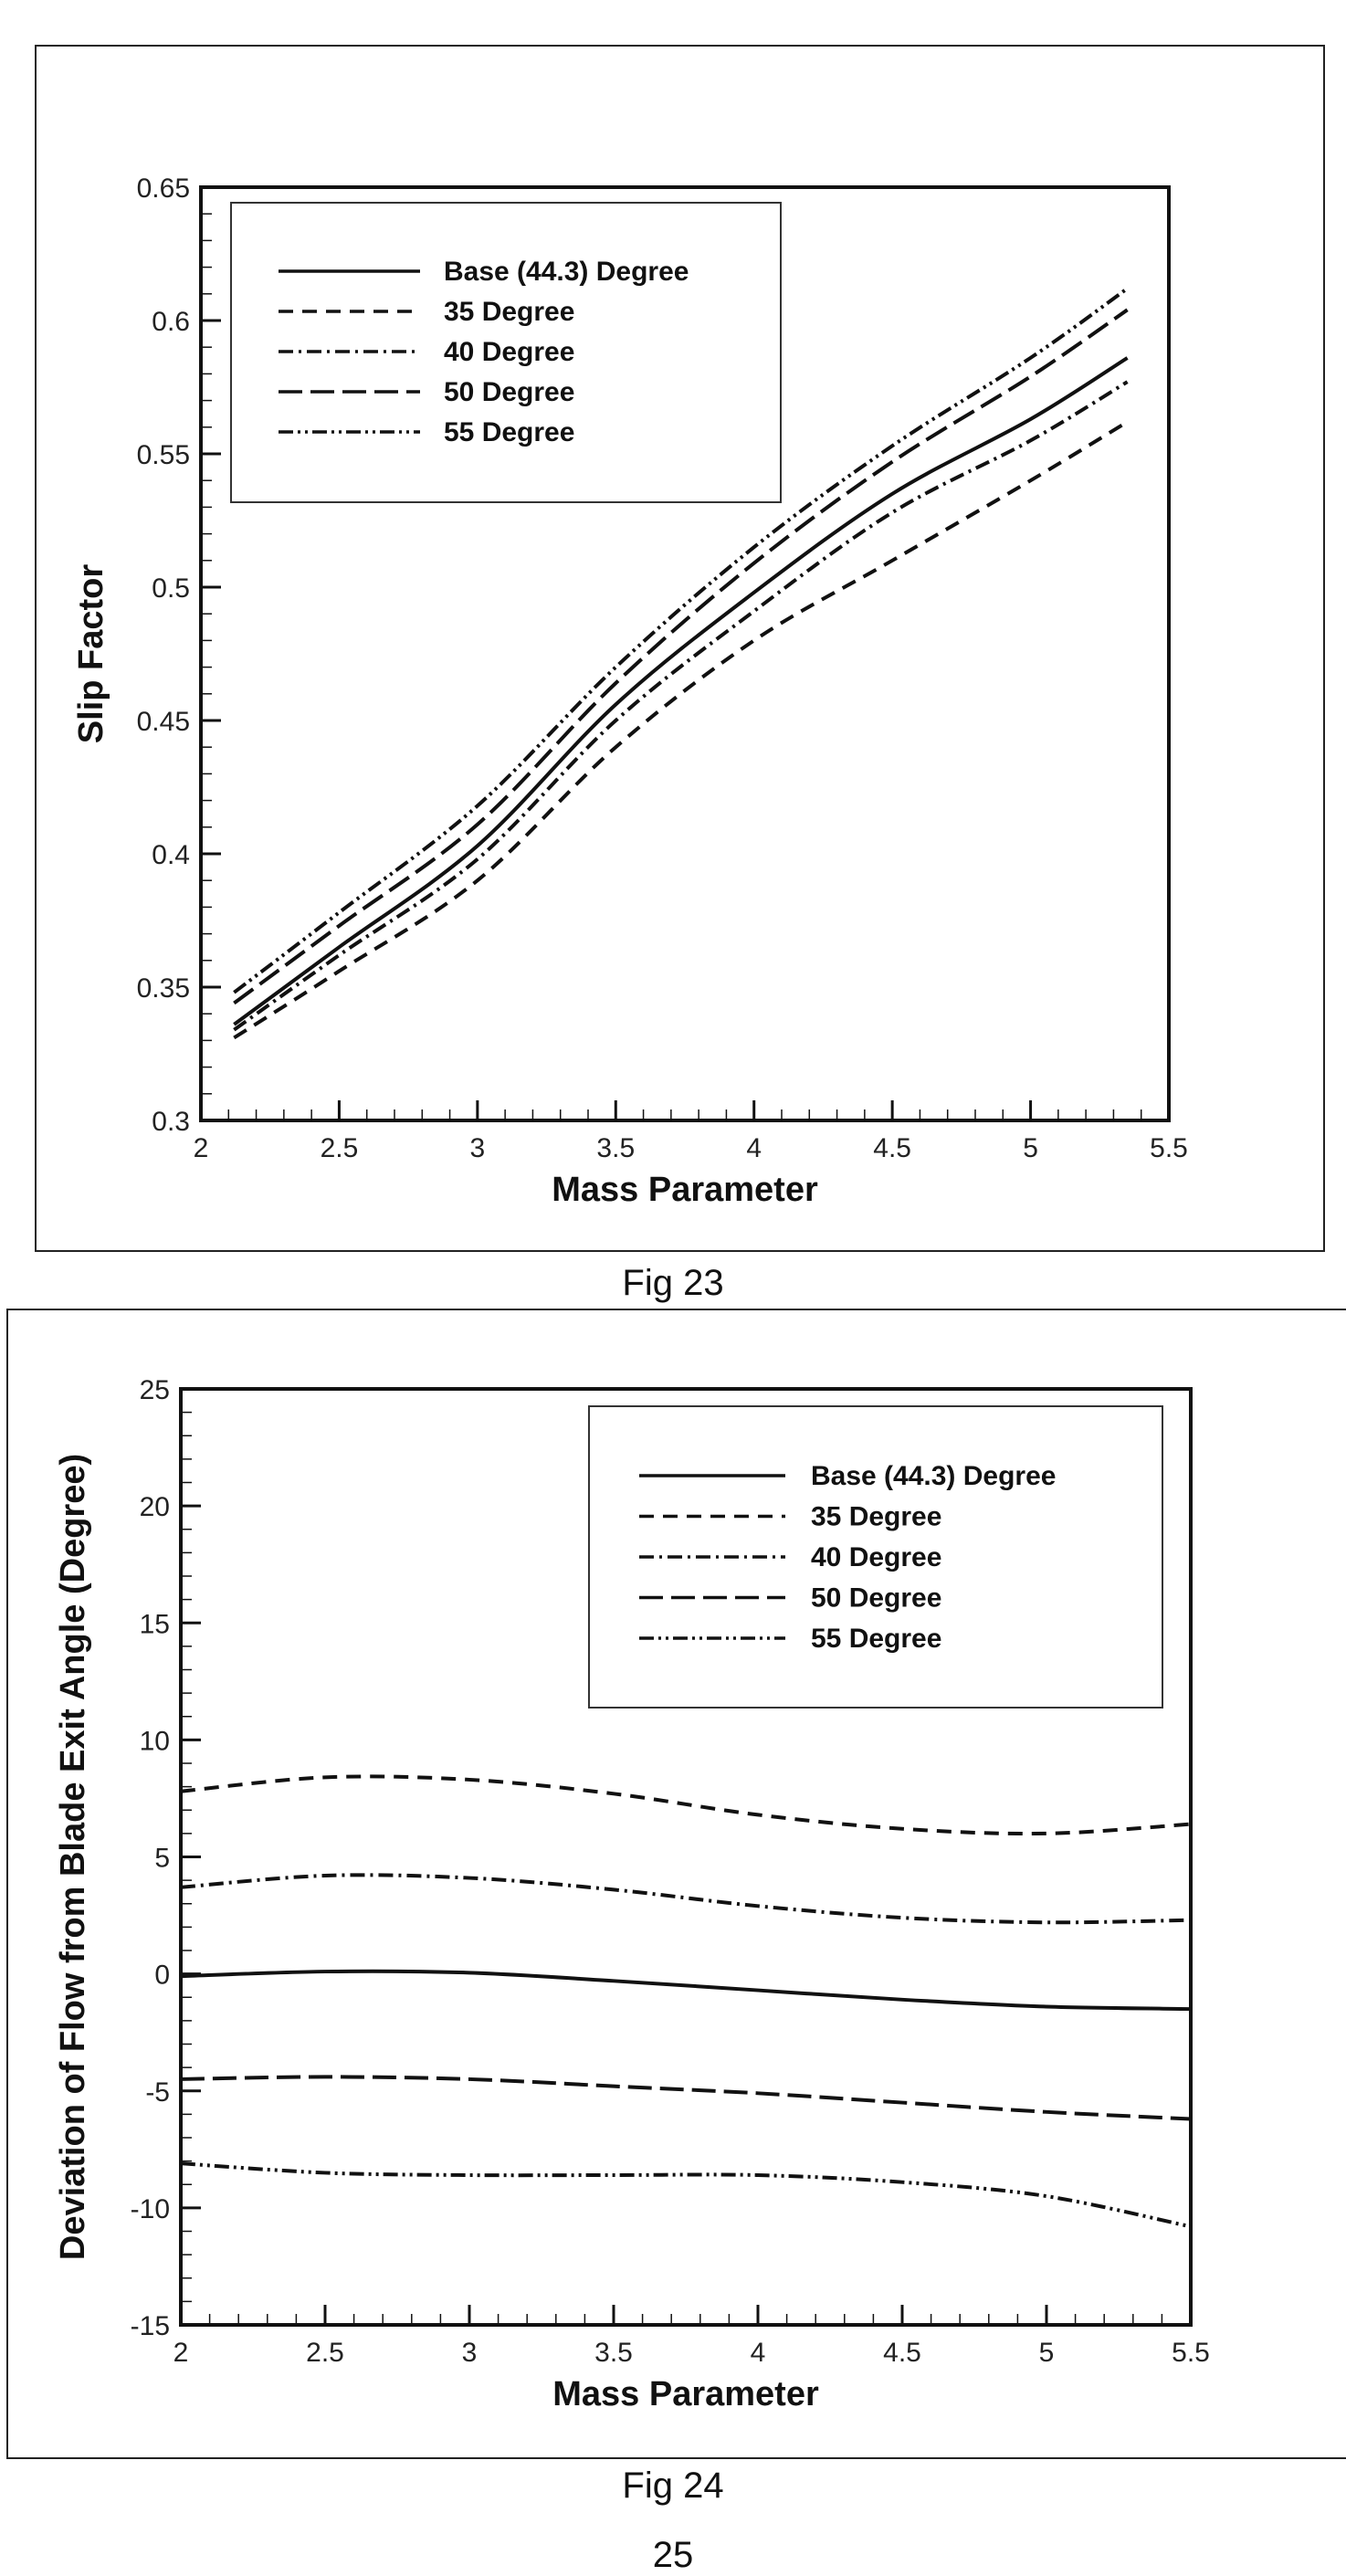  Describe the element at coordinates (155, 1390) in the screenshot. I see `y-tick-label: 25` at that location.